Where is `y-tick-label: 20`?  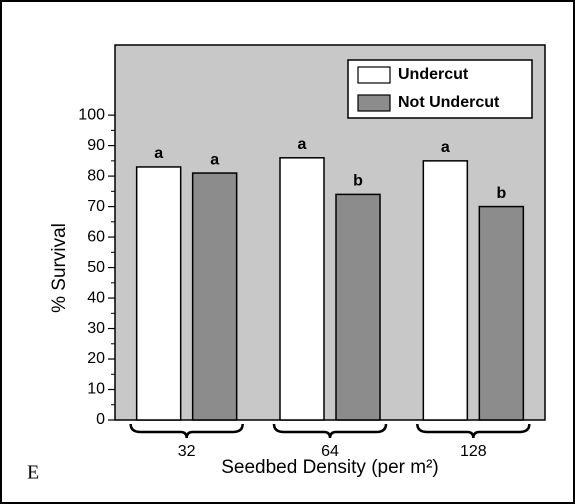 y-tick-label: 20 is located at coordinates (96, 358).